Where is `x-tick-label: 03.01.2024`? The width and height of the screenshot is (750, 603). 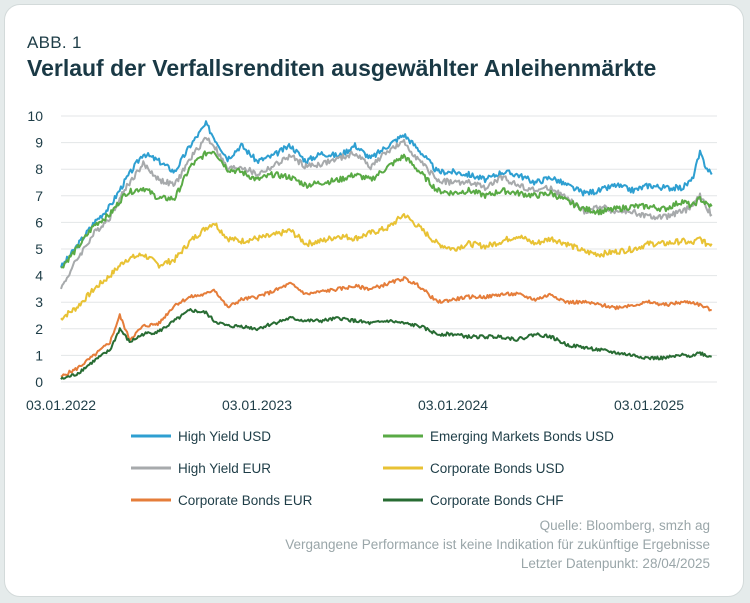 x-tick-label: 03.01.2024 is located at coordinates (453, 405).